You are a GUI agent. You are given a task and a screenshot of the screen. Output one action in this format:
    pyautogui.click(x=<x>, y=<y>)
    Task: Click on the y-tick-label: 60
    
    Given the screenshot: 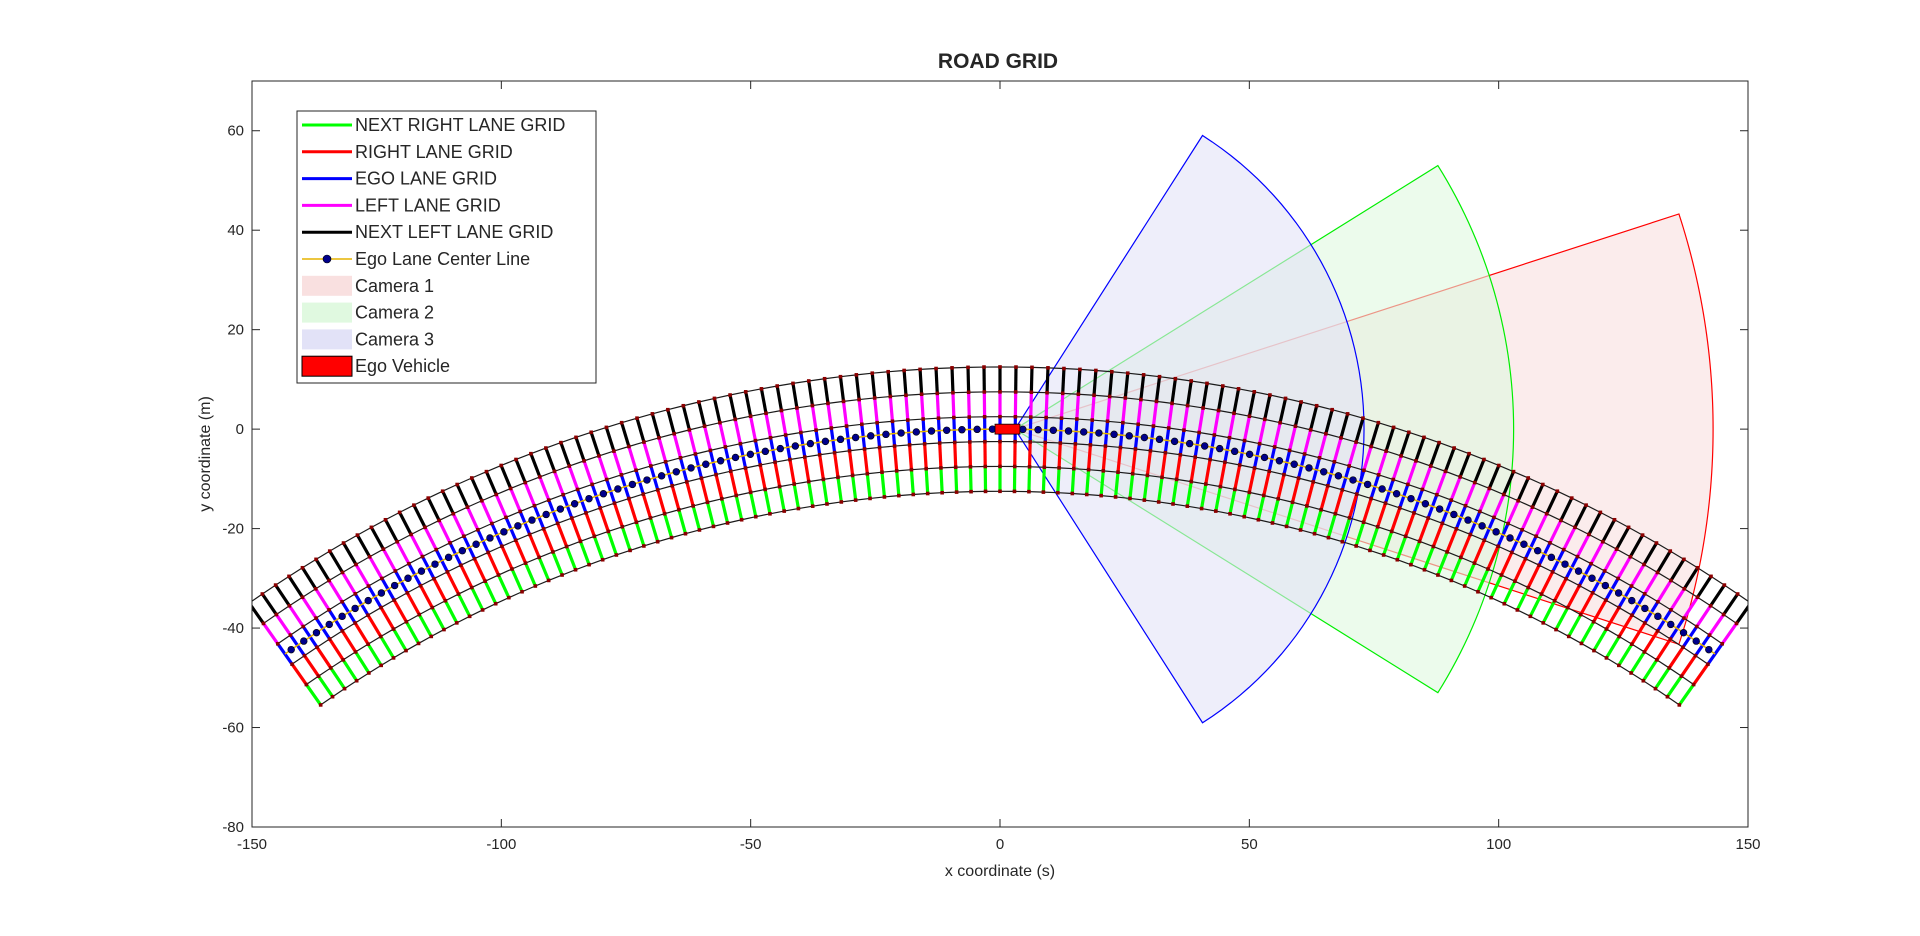 What is the action you would take?
    pyautogui.click(x=235, y=131)
    